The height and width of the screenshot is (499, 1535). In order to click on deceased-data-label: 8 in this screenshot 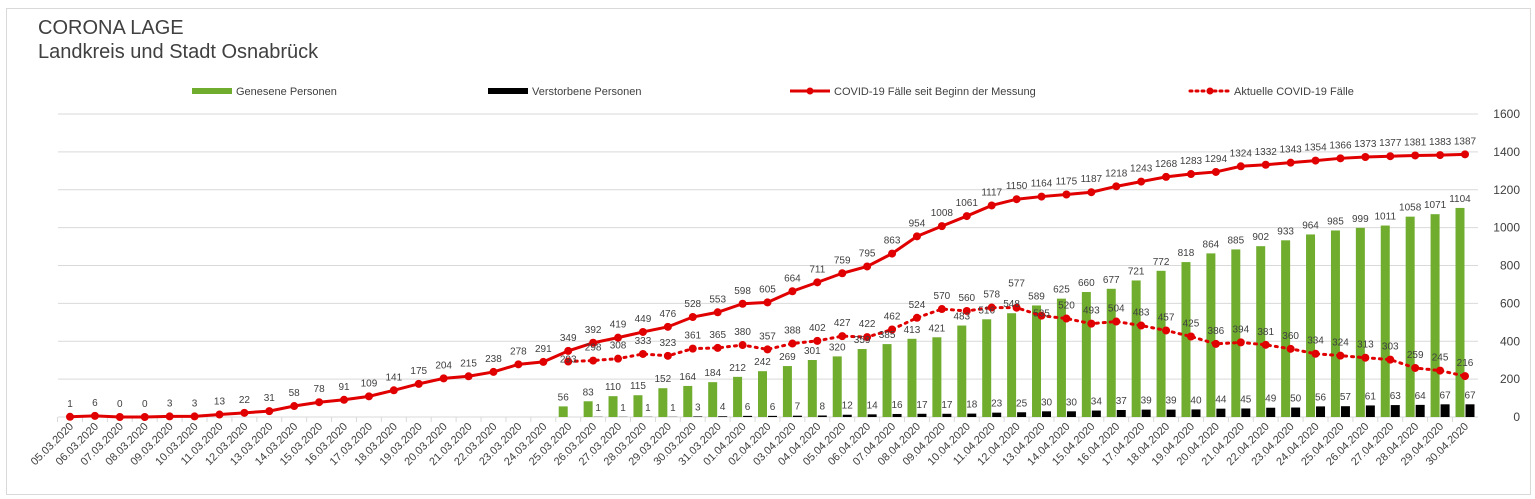, I will do `click(823, 406)`.